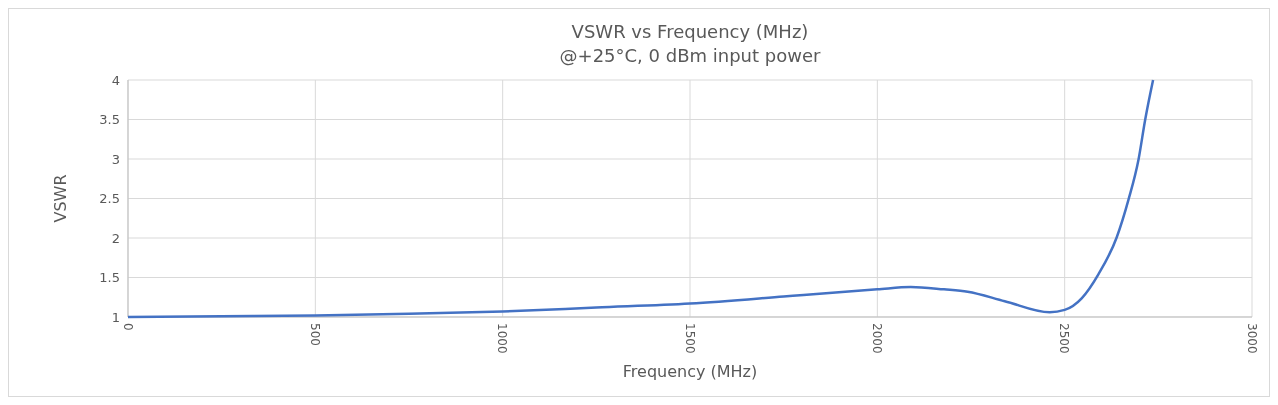 The image size is (1278, 405). I want to click on y-tick-label: 1, so click(115, 317).